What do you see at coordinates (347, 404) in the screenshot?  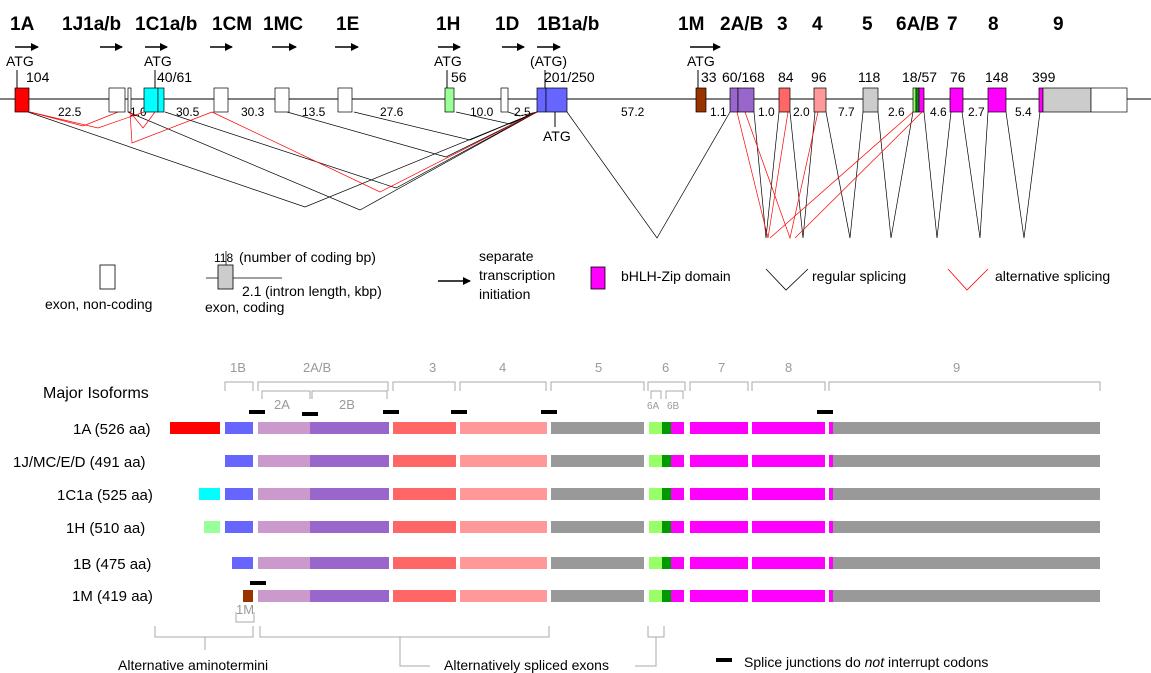 I see `svg-text: 2B` at bounding box center [347, 404].